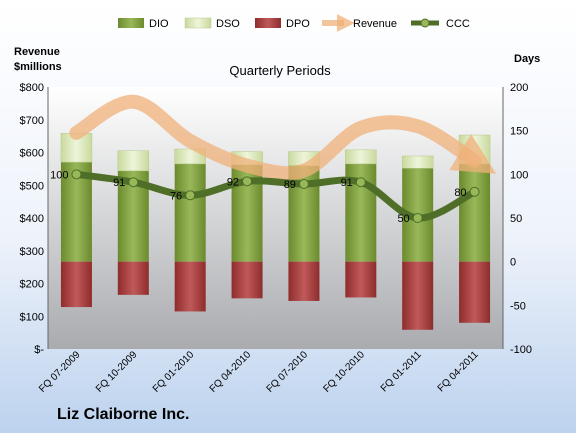  What do you see at coordinates (375, 24) in the screenshot?
I see `legend-label-revenue: Revenue` at bounding box center [375, 24].